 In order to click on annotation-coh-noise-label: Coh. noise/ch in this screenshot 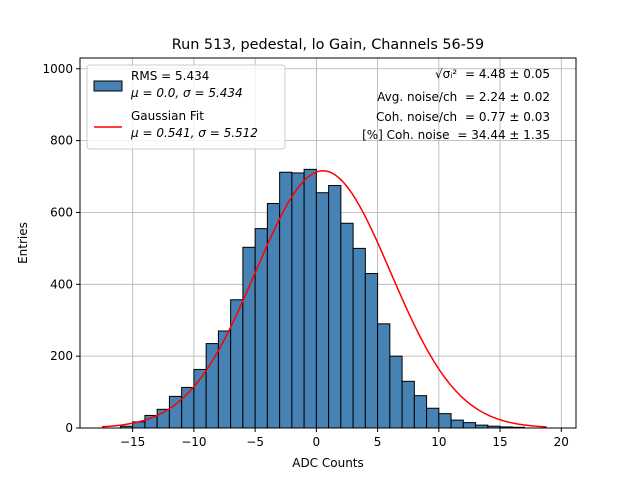, I will do `click(416, 117)`.